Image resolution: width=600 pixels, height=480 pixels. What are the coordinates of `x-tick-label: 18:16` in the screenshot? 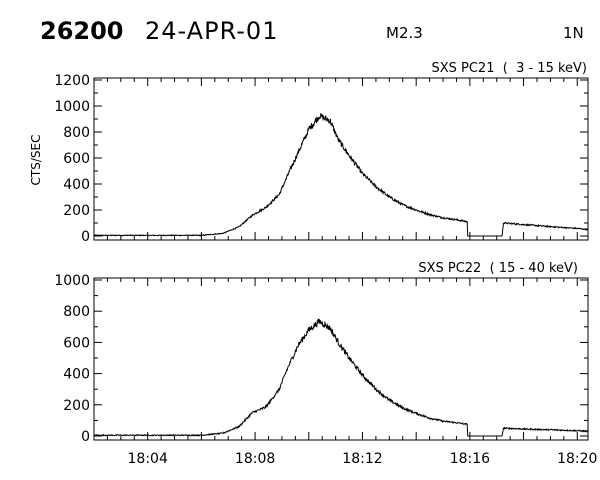 It's located at (470, 459).